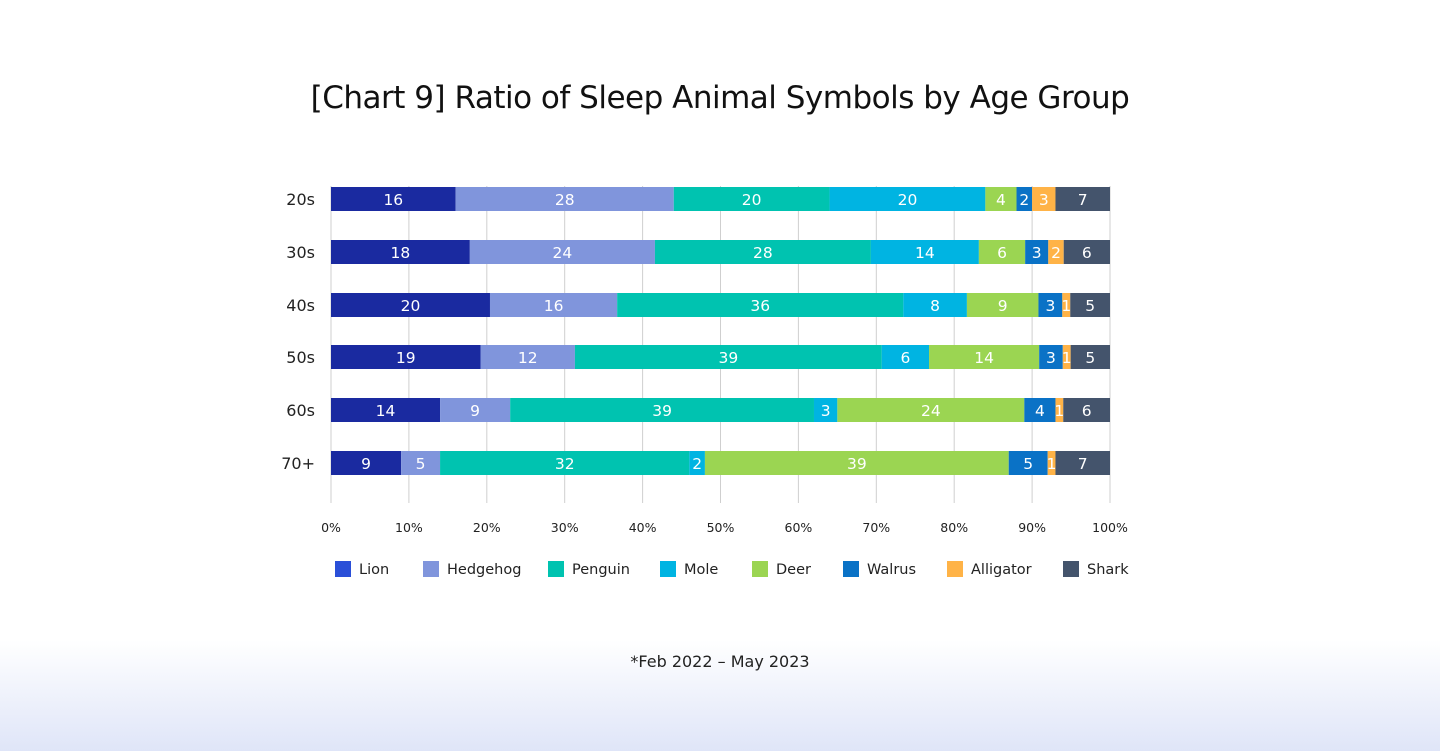 This screenshot has height=751, width=1440. Describe the element at coordinates (565, 464) in the screenshot. I see `data-label: 32` at that location.